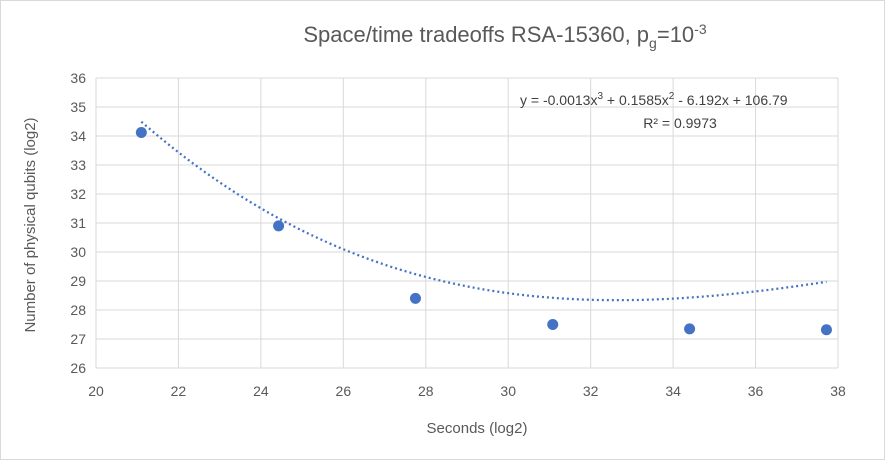 The image size is (885, 460). Describe the element at coordinates (30, 224) in the screenshot. I see `y-axis-label: Number of physical qubits (log2)` at that location.